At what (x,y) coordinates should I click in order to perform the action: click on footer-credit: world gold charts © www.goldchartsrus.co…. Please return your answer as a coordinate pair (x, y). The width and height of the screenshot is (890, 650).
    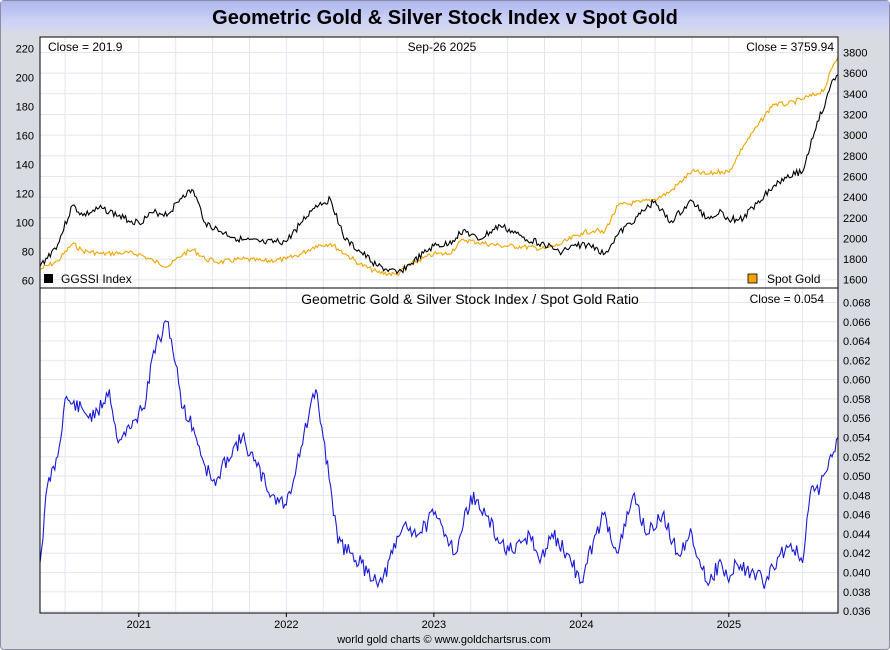
    Looking at the image, I should click on (444, 640).